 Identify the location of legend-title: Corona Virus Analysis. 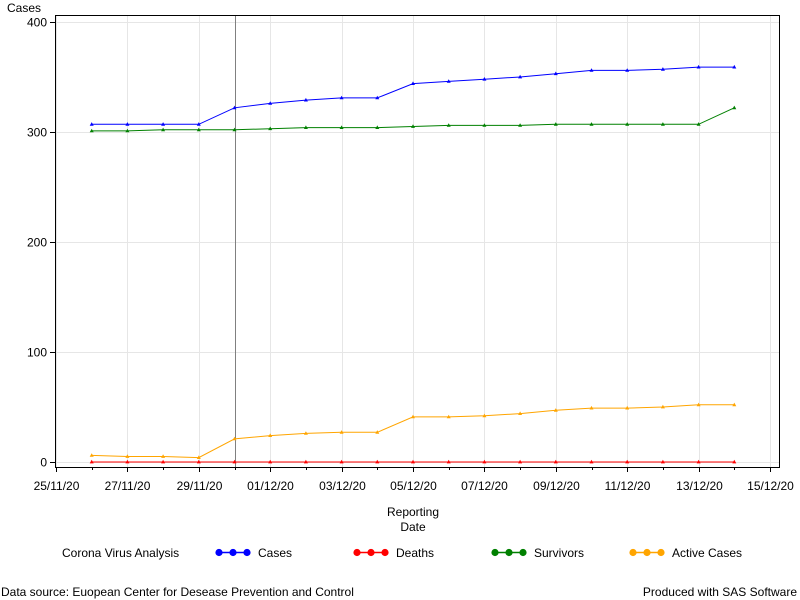
(120, 553).